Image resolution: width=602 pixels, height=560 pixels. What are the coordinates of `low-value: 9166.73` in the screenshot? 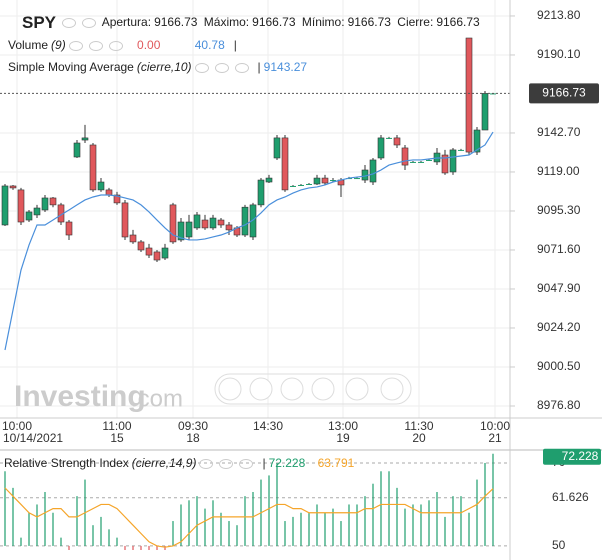 It's located at (369, 22).